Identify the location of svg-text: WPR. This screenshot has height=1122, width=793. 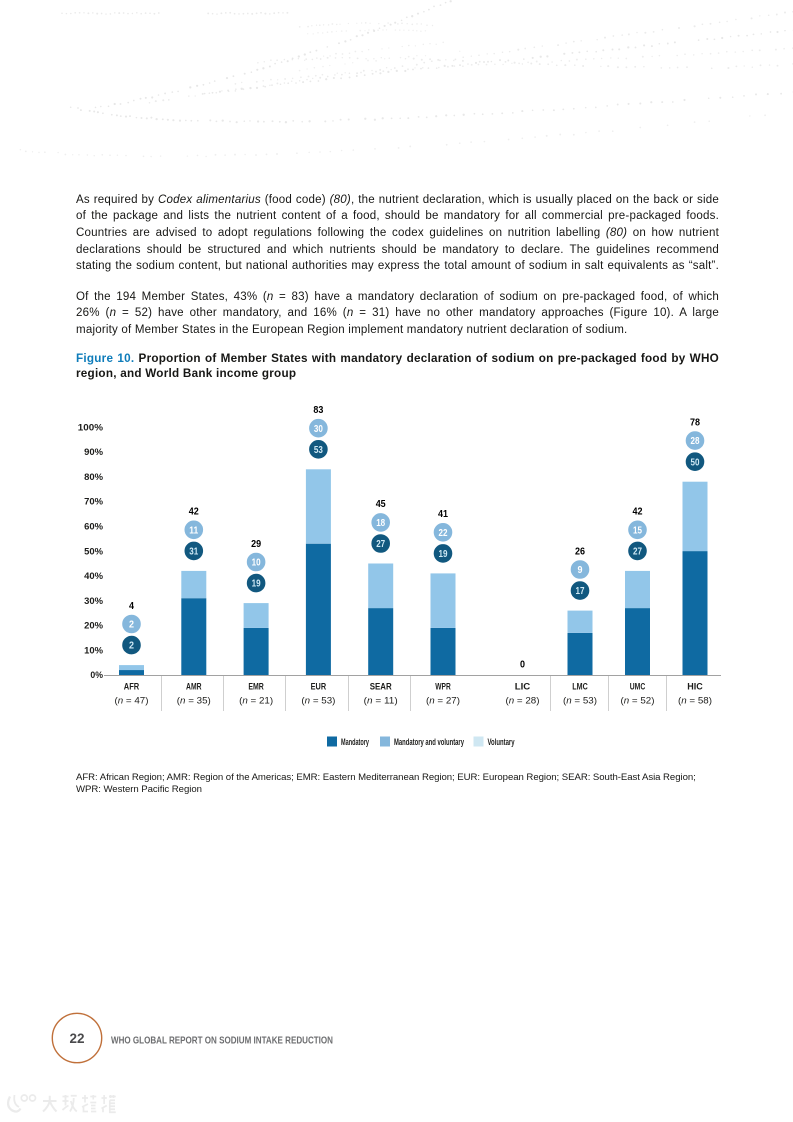
(443, 687).